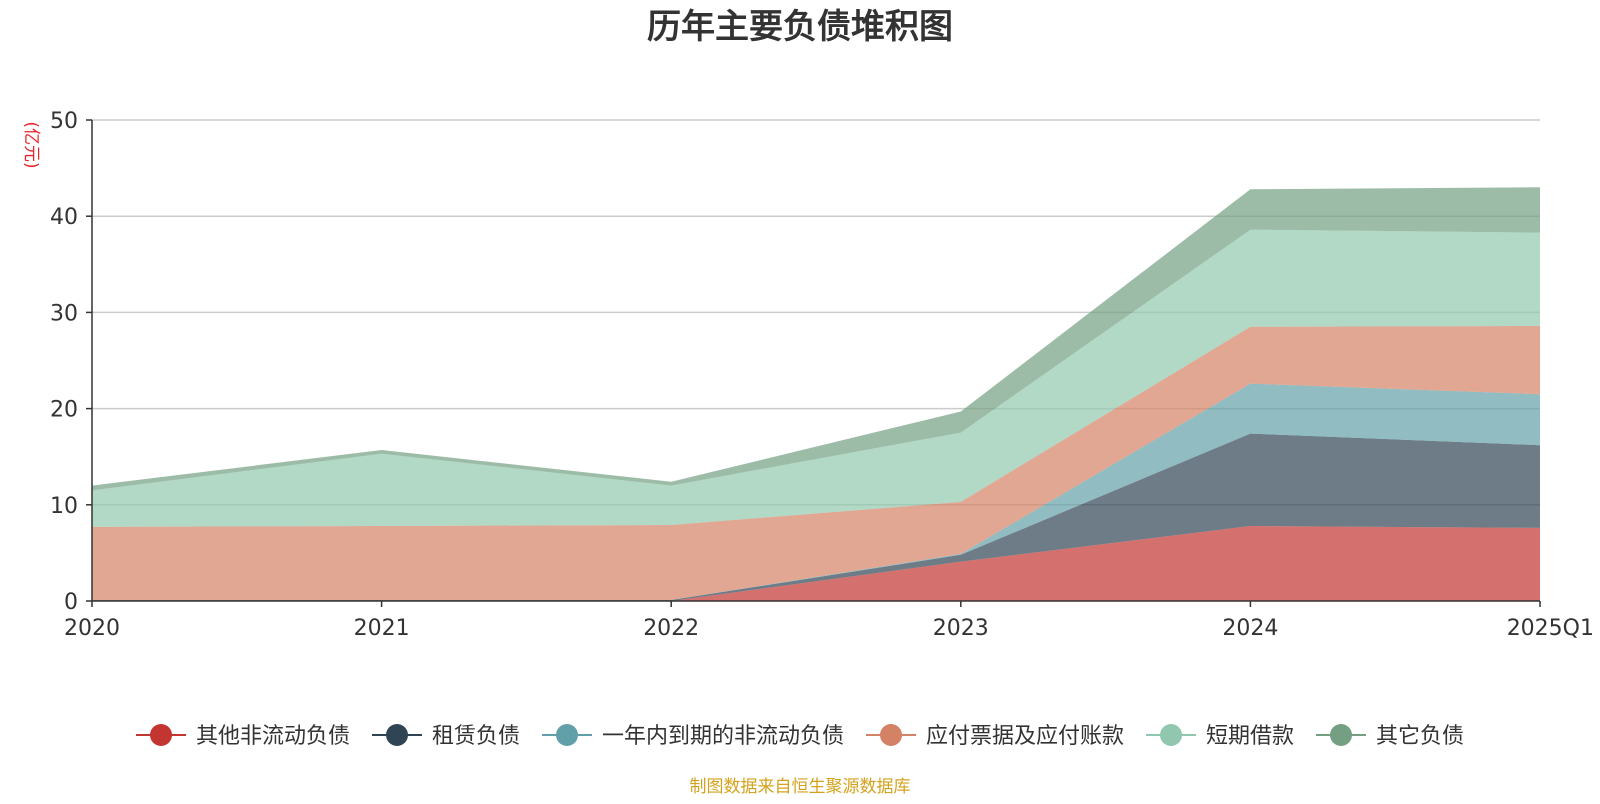 Image resolution: width=1600 pixels, height=804 pixels. I want to click on y-tick-label: 0, so click(71, 602).